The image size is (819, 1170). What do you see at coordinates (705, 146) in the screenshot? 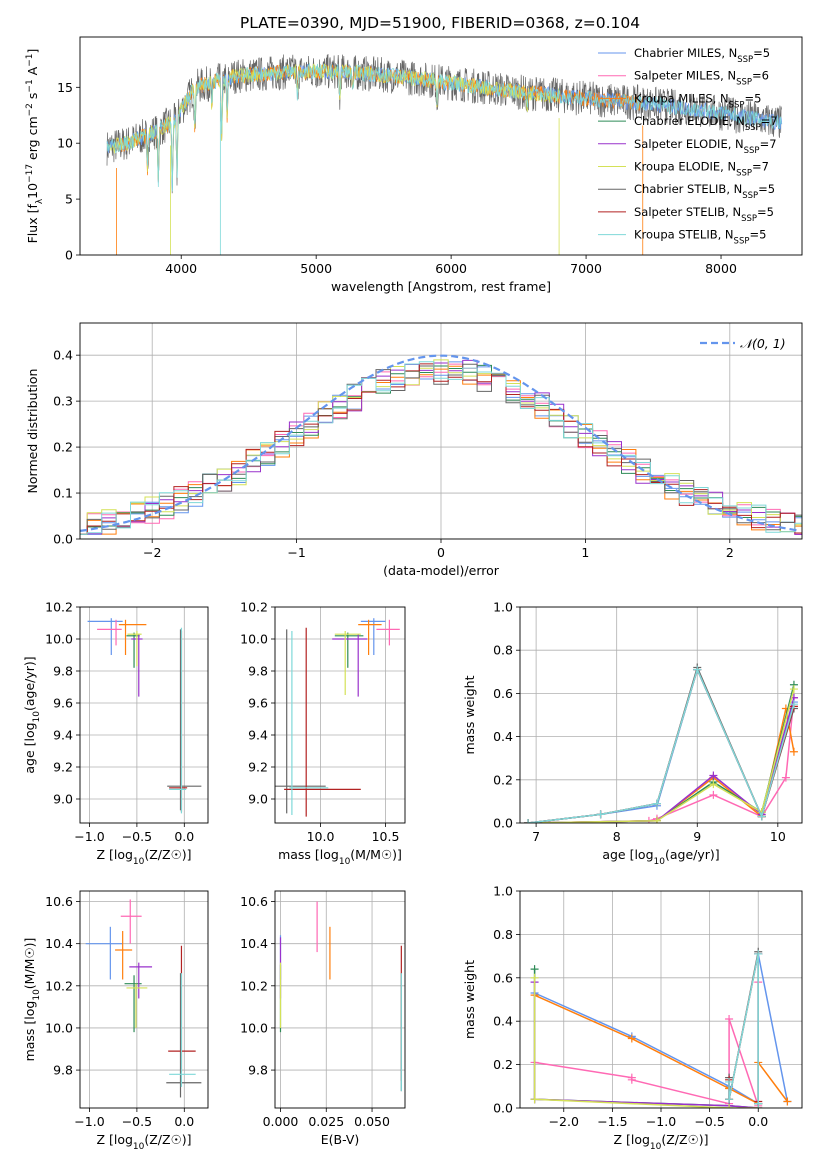
I see `legend-label: Salpeter ELODIE, NSSP=7` at bounding box center [705, 146].